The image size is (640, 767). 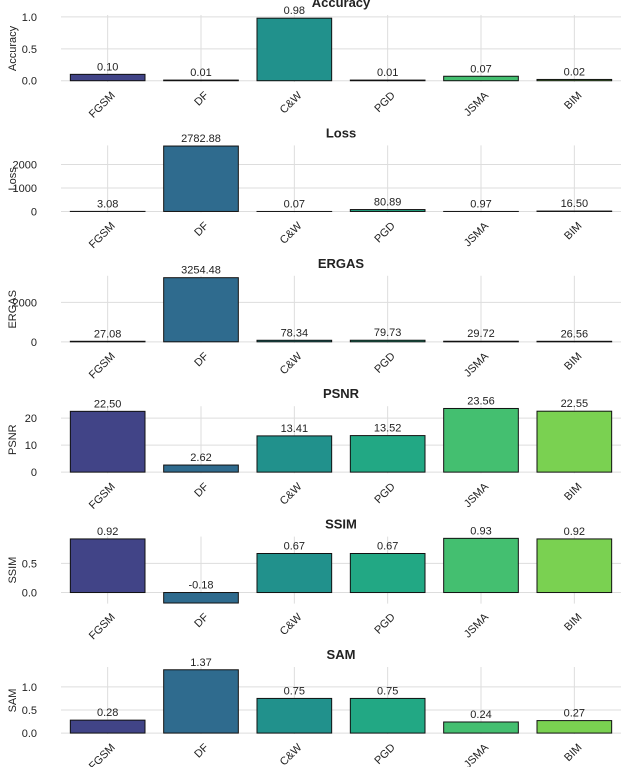 I want to click on data-label: 27.08, so click(x=108, y=334).